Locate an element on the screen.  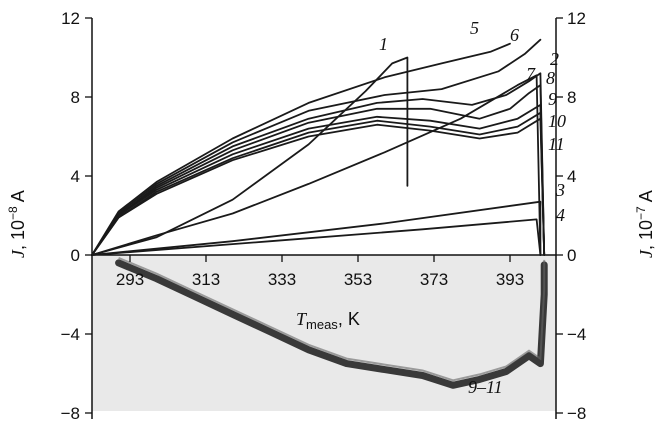
x-tick-label: 313 is located at coordinates (206, 279).